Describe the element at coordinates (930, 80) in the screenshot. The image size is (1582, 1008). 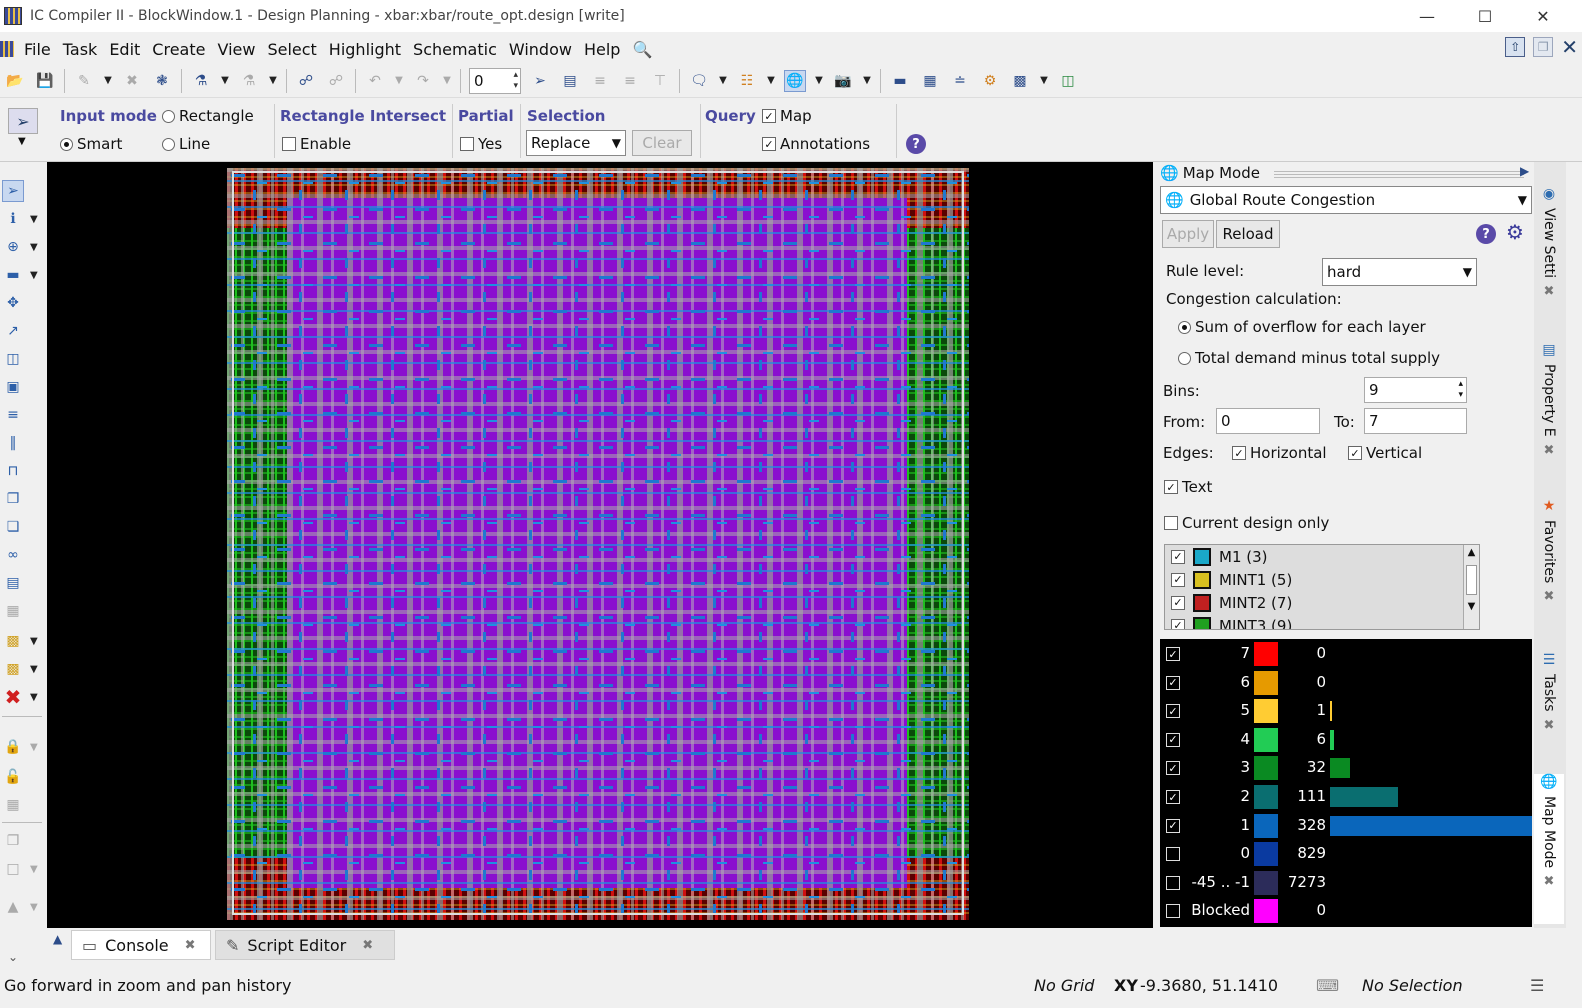
I see `grid-view-icon: ▦` at that location.